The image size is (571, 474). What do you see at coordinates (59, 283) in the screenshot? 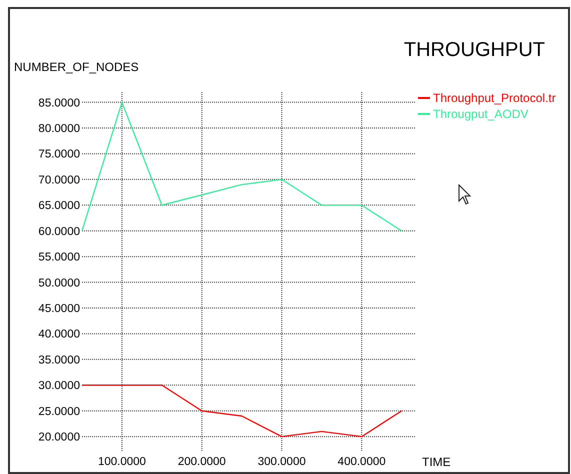
I see `y-tick-label: 50.0000` at bounding box center [59, 283].